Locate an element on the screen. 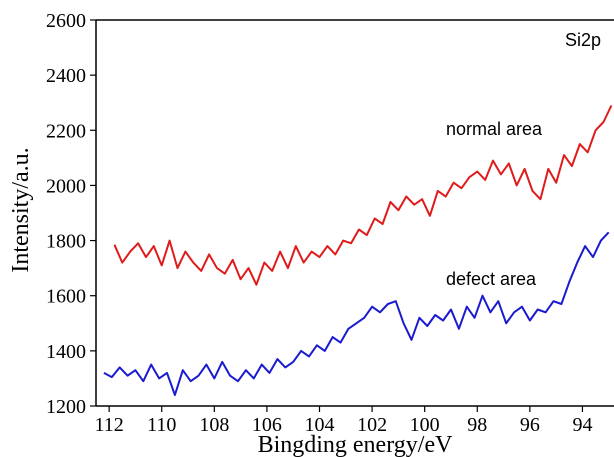 The image size is (614, 457). y-tick-label: 2000 is located at coordinates (66, 186).